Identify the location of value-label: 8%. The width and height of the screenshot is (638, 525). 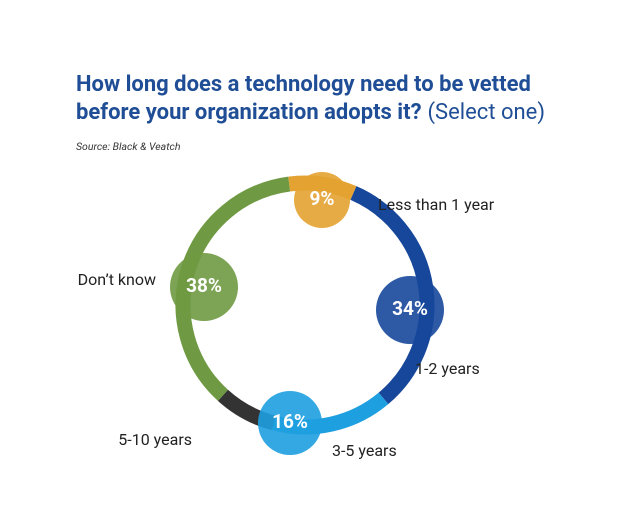
(207, 419).